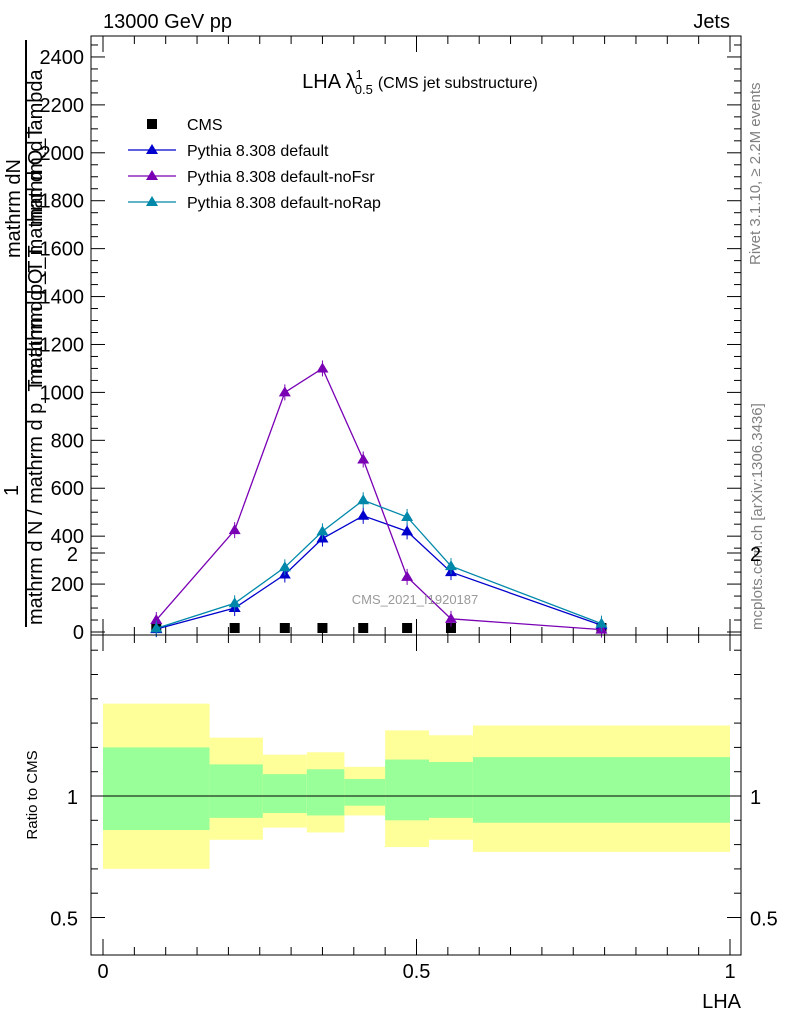 Image resolution: width=786 pixels, height=1024 pixels. Describe the element at coordinates (62, 106) in the screenshot. I see `y-tick-label: 2200` at that location.